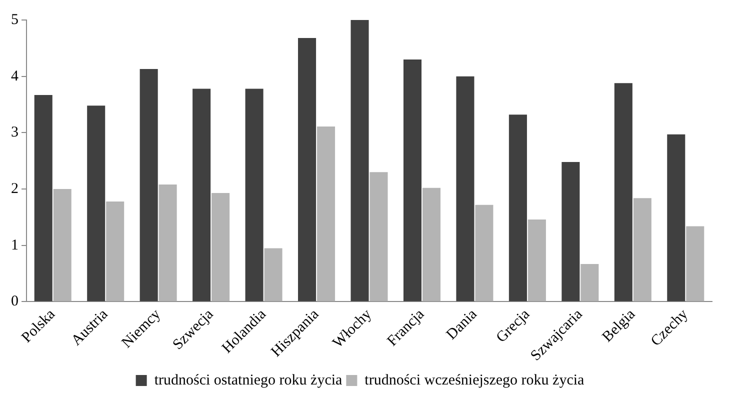 This screenshot has width=730, height=406. Describe the element at coordinates (14, 302) in the screenshot. I see `y-tick-label: 0` at that location.